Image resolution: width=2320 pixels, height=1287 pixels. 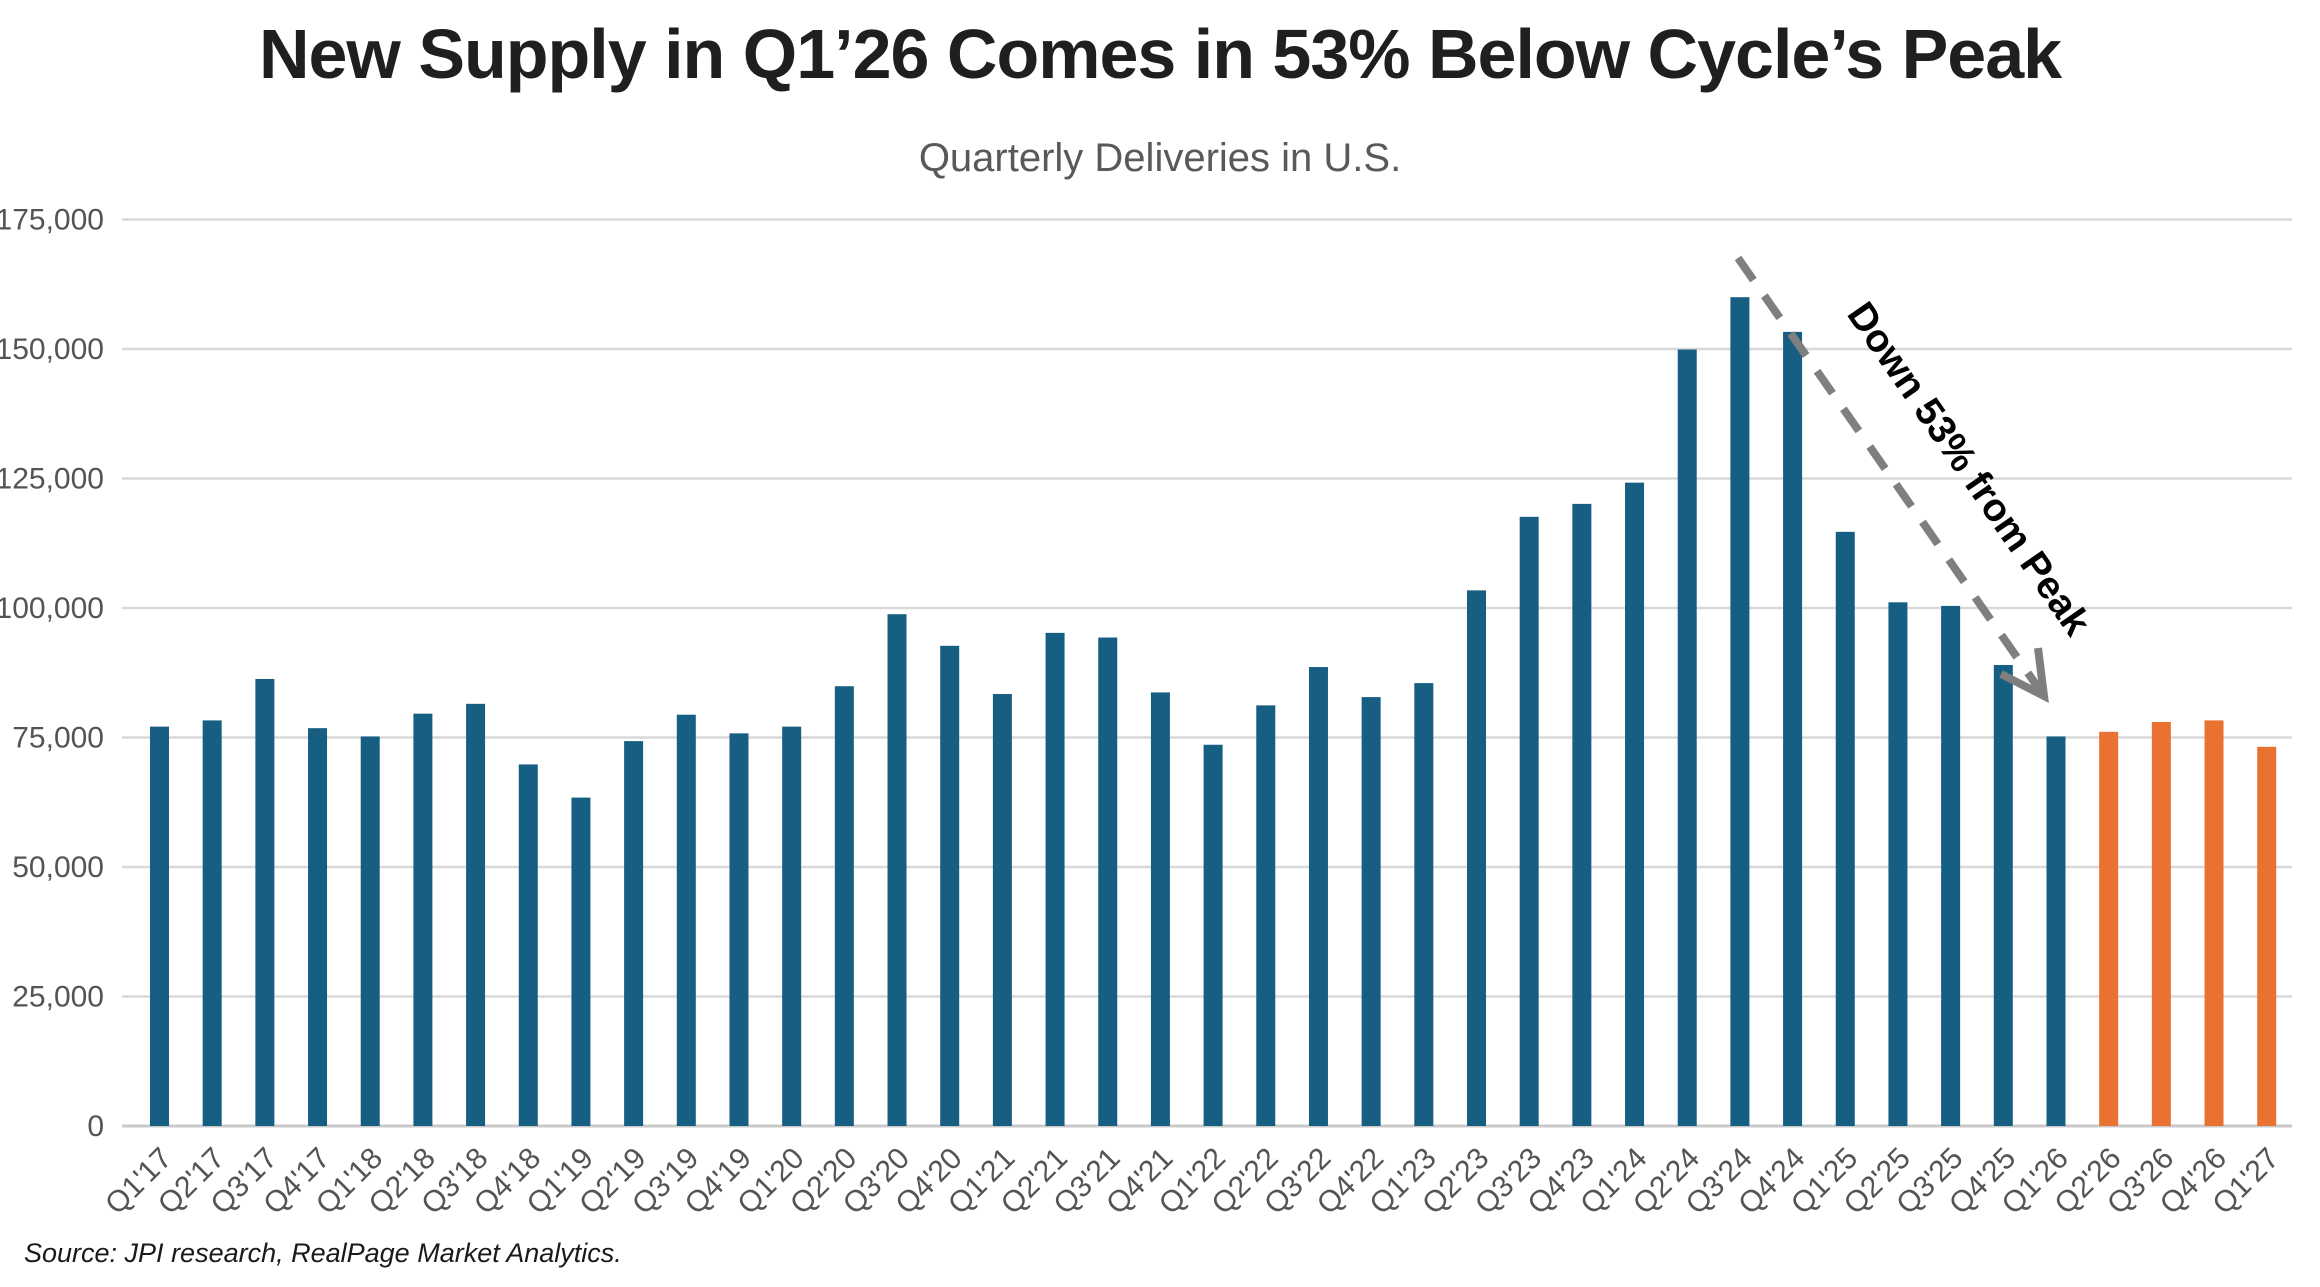 I want to click on trend-arrow, so click(x=1891, y=479).